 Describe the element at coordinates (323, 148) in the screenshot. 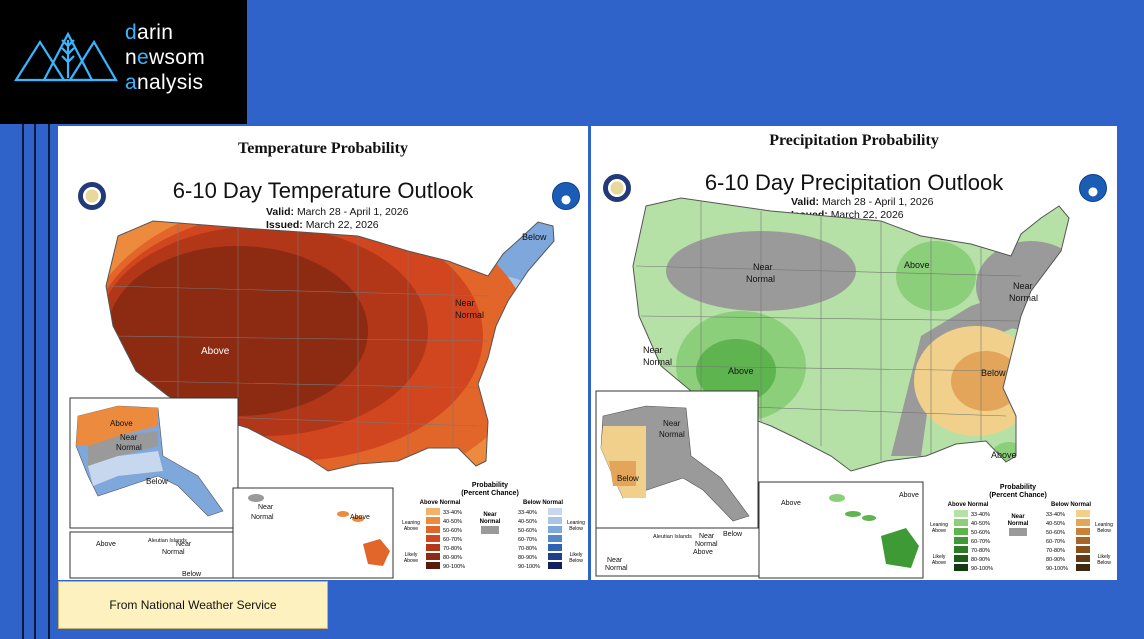

I see `temperature-panel-title: Temperature Probability` at that location.